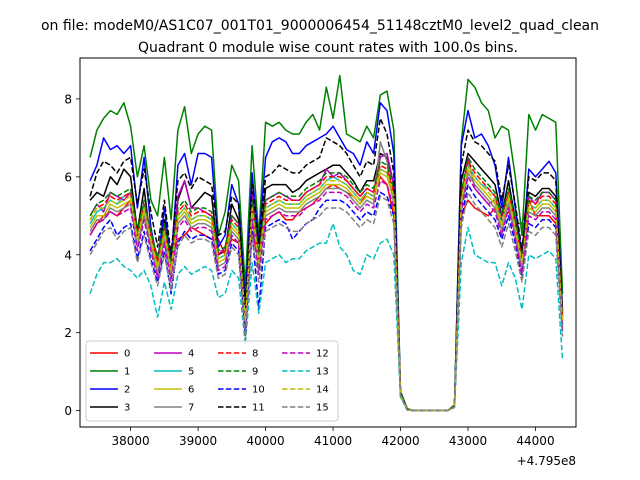  Describe the element at coordinates (322, 390) in the screenshot. I see `legend-label-14: 14` at that location.